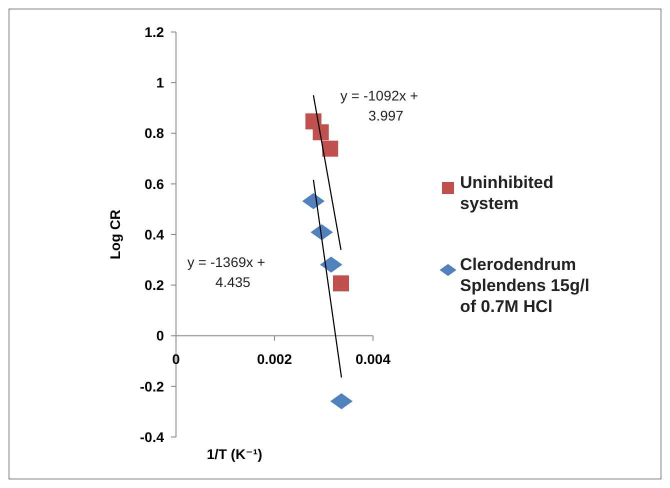 Image resolution: width=670 pixels, height=488 pixels. I want to click on y-axis-title: Log CR, so click(115, 235).